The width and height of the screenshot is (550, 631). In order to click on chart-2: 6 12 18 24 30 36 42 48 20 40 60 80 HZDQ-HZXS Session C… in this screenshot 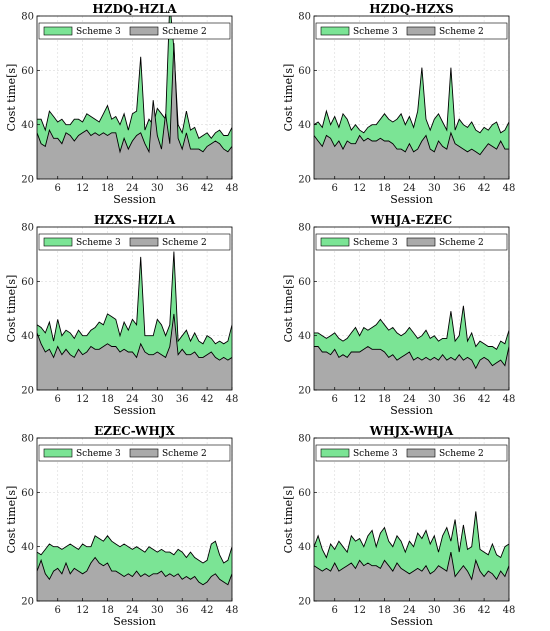, I will do `click(398, 104)`.